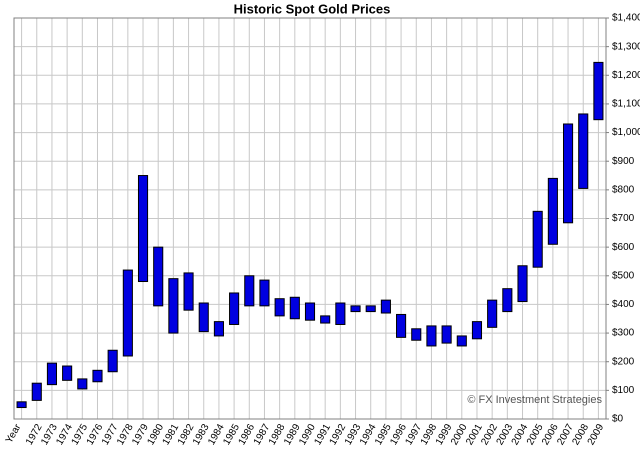 Image resolution: width=640 pixels, height=449 pixels. What do you see at coordinates (623, 247) in the screenshot?
I see `y-tick-label: $600` at bounding box center [623, 247].